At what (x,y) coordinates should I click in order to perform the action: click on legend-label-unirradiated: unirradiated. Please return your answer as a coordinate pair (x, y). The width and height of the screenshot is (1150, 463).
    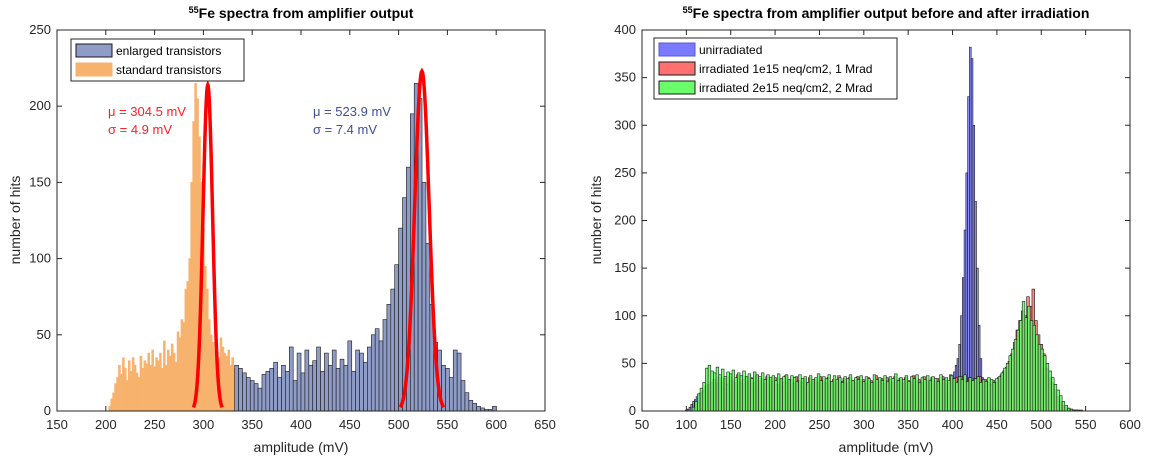
    Looking at the image, I should click on (730, 50).